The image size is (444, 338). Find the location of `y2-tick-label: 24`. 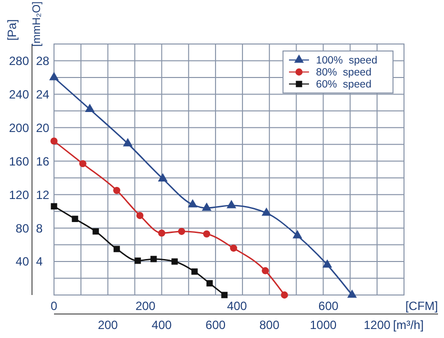

y2-tick-label: 24 is located at coordinates (43, 94).